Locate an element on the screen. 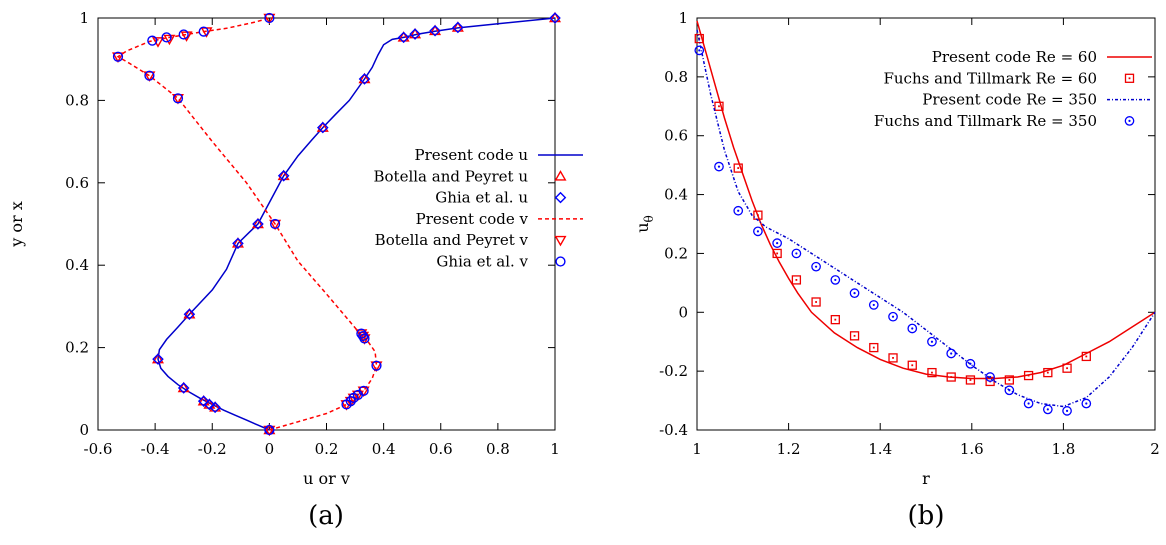 The height and width of the screenshot is (545, 1166). panel-b-y-axis-label-main: u is located at coordinates (642, 227).